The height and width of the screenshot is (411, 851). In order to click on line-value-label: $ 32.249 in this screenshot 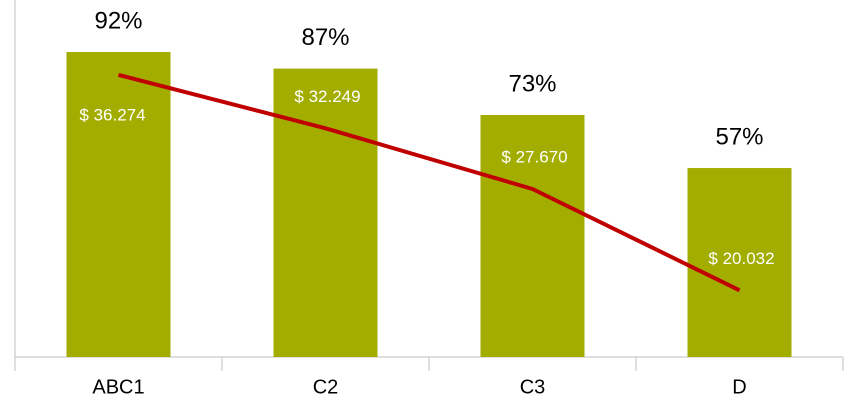, I will do `click(327, 96)`.